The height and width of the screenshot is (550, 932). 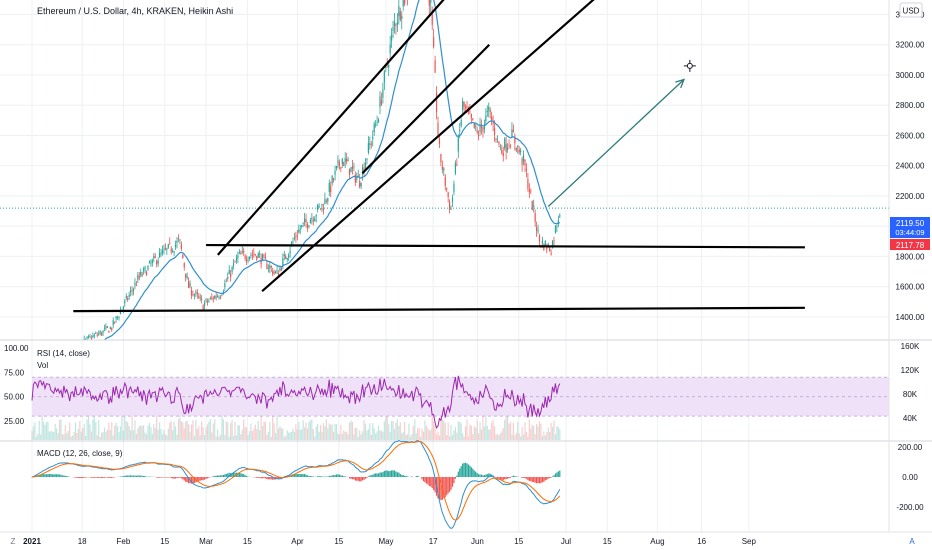 What do you see at coordinates (13, 541) in the screenshot?
I see `timezone-icon: Z` at bounding box center [13, 541].